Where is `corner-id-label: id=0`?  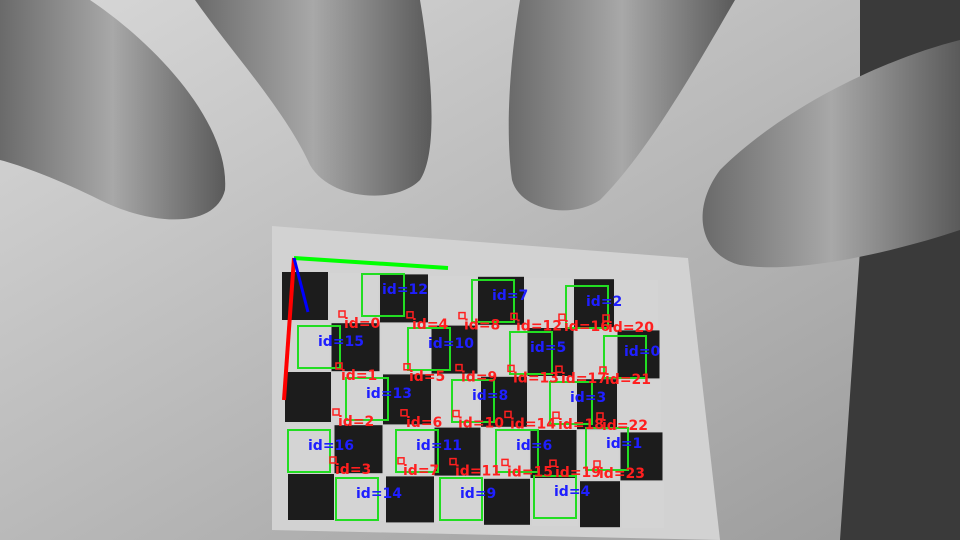
corner-id-label: id=0 is located at coordinates (362, 324).